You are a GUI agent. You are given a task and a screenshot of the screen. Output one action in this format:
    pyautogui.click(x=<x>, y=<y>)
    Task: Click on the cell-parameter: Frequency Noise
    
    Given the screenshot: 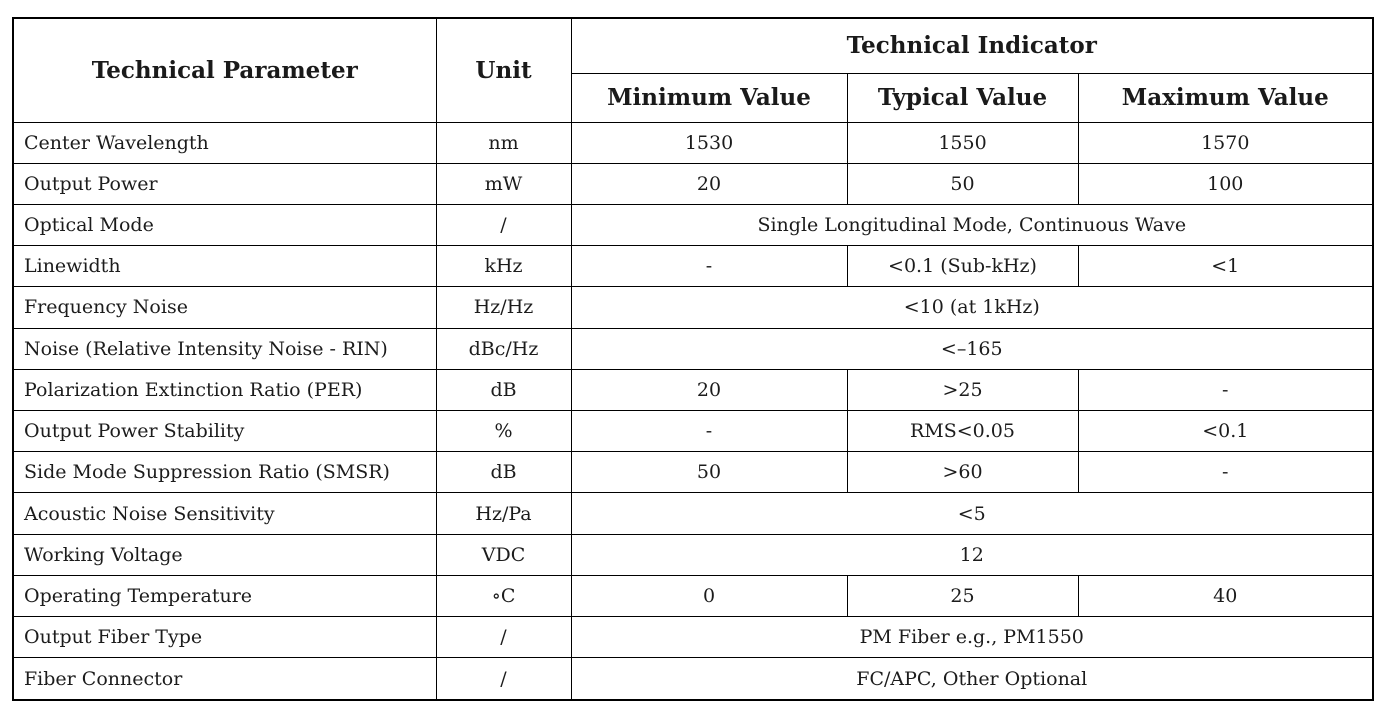 What is the action you would take?
    pyautogui.click(x=224, y=307)
    